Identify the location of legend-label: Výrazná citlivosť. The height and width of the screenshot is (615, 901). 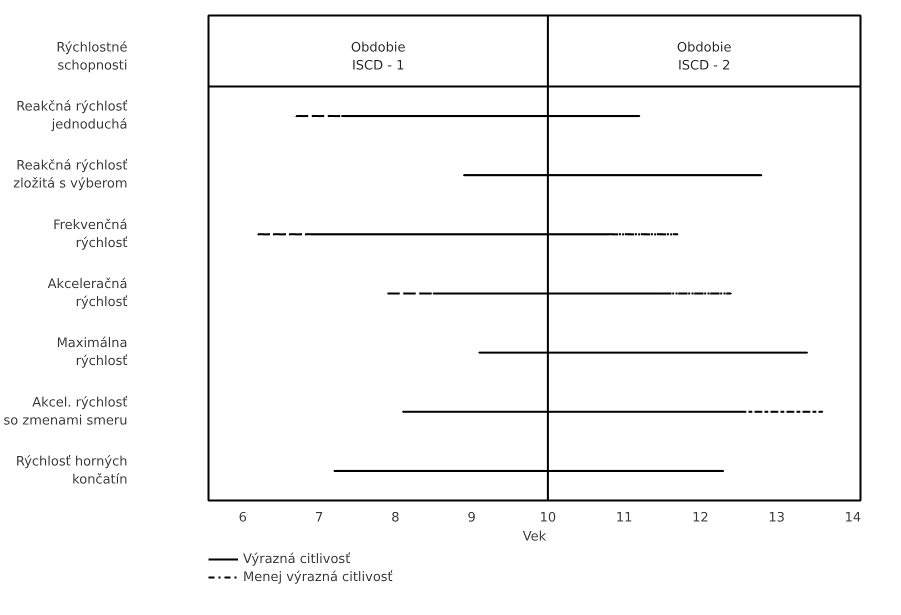
(296, 559).